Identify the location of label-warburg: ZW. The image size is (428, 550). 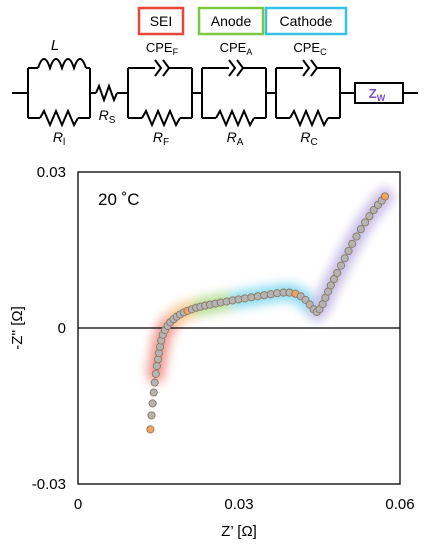
(377, 94).